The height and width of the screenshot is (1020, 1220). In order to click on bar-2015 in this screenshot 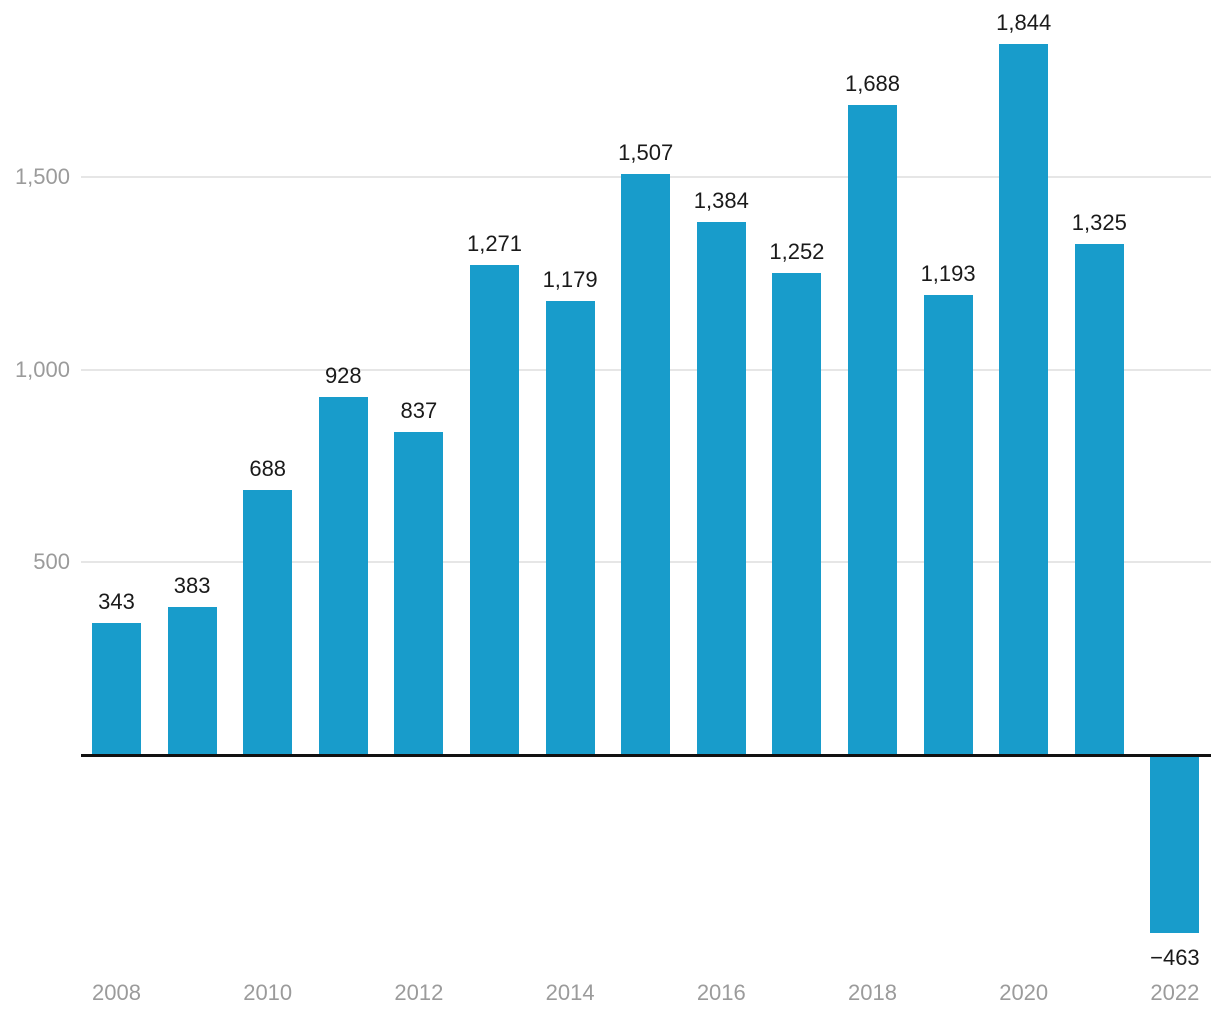, I will do `click(646, 464)`.